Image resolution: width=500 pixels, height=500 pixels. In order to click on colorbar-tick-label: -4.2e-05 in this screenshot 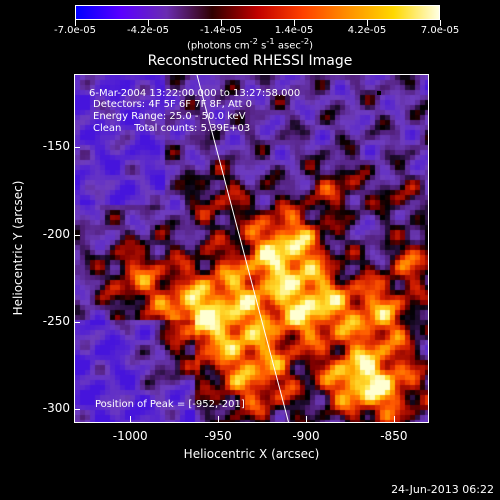, I will do `click(148, 30)`.